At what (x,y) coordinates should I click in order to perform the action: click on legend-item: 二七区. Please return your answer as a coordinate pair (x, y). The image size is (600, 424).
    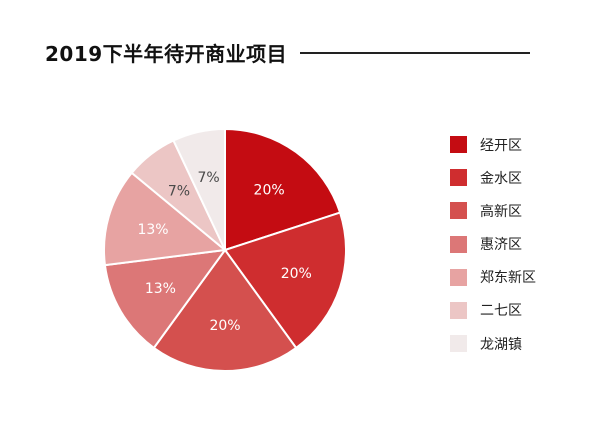
    Looking at the image, I should click on (520, 310).